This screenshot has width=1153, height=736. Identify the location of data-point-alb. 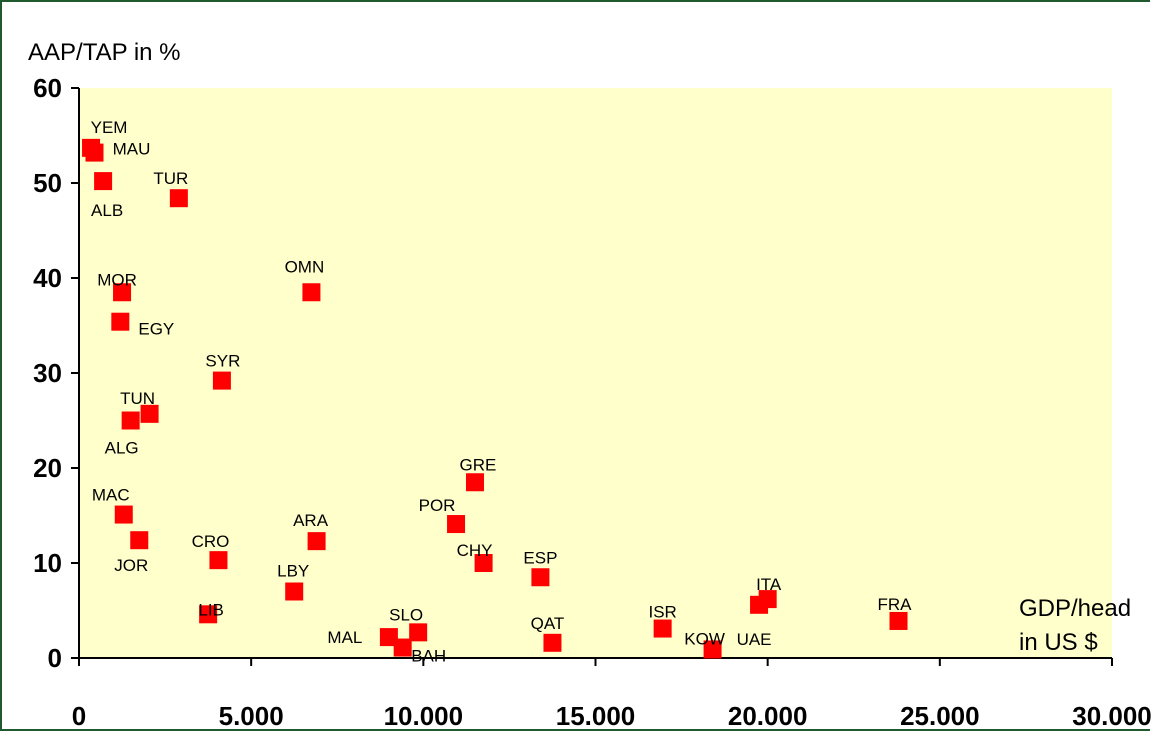
(103, 181).